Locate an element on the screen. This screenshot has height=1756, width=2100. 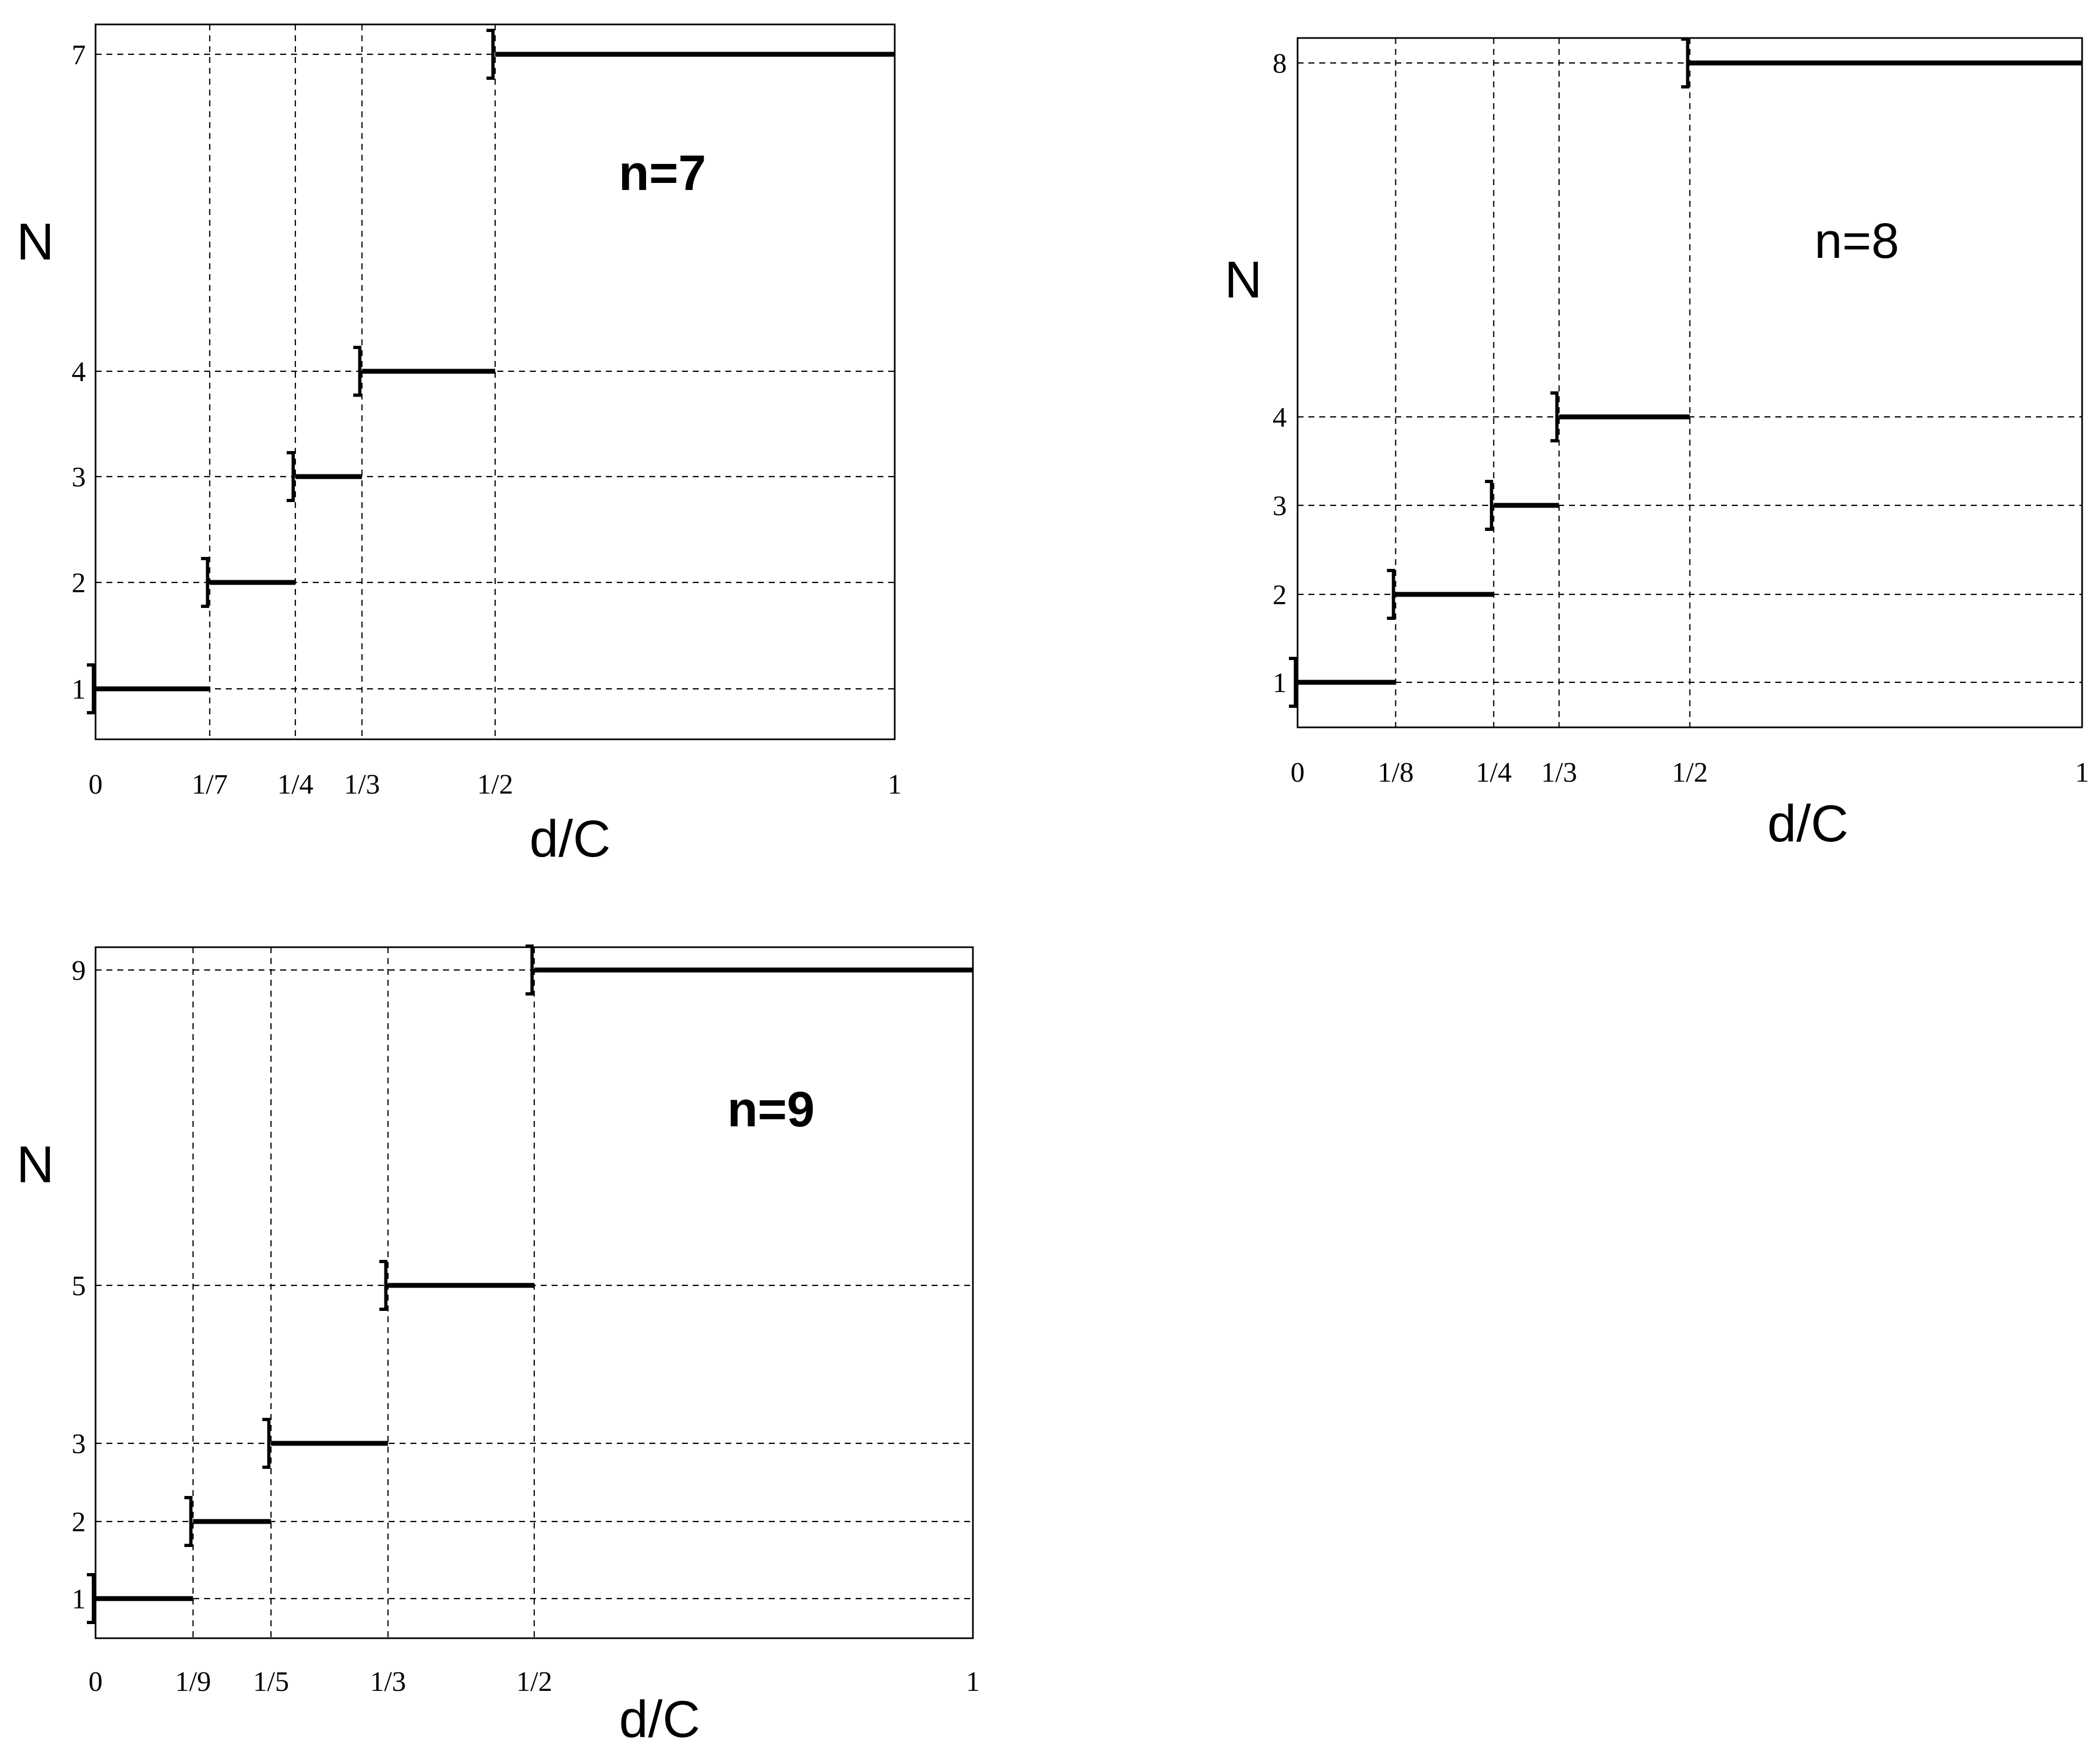
plot-area is located at coordinates (1685, 382).